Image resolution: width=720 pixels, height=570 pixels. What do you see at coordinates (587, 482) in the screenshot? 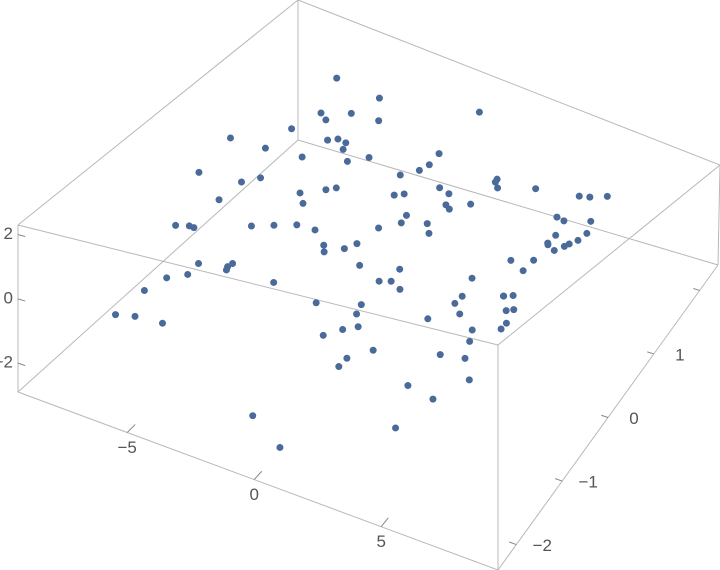
I see `y-tick-label: −1` at bounding box center [587, 482].